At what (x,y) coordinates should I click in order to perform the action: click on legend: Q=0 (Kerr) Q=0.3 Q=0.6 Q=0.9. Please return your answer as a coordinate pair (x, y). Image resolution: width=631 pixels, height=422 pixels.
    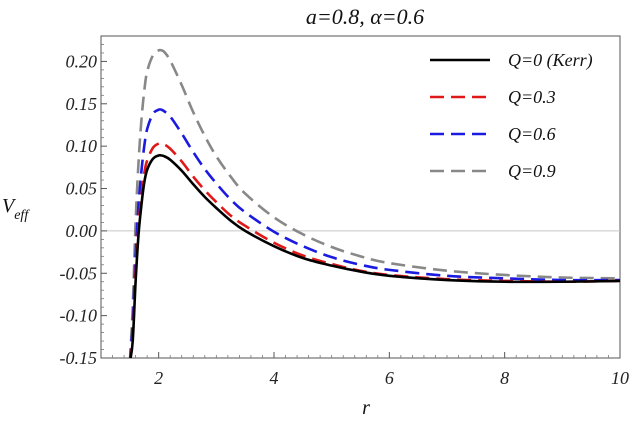
    Looking at the image, I should click on (511, 115).